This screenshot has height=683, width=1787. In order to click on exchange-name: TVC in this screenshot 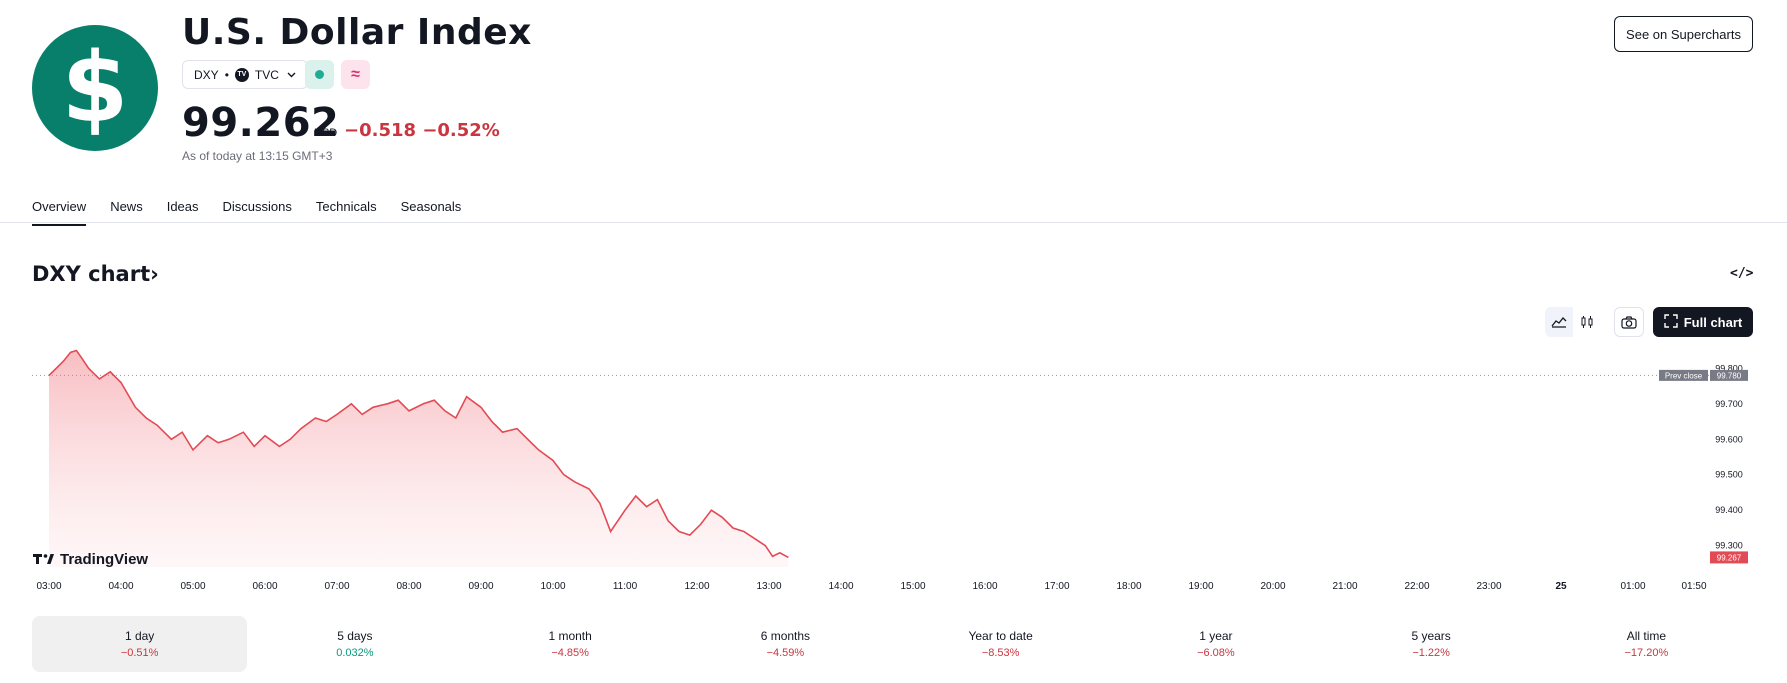, I will do `click(266, 74)`.